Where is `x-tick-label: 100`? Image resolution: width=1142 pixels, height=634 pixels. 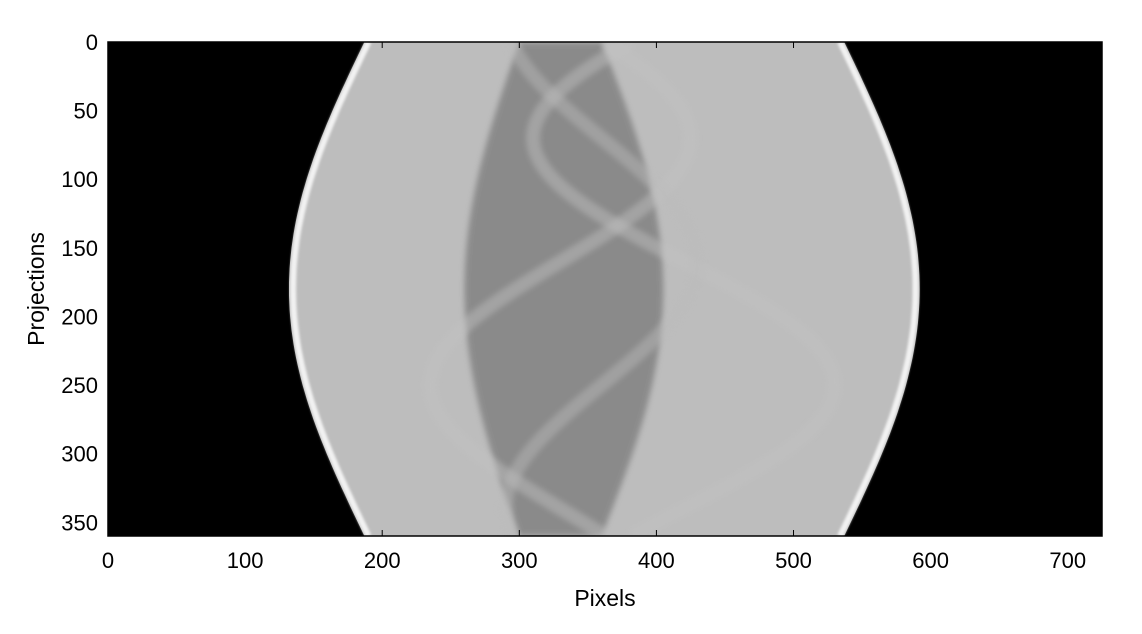 x-tick-label: 100 is located at coordinates (245, 560).